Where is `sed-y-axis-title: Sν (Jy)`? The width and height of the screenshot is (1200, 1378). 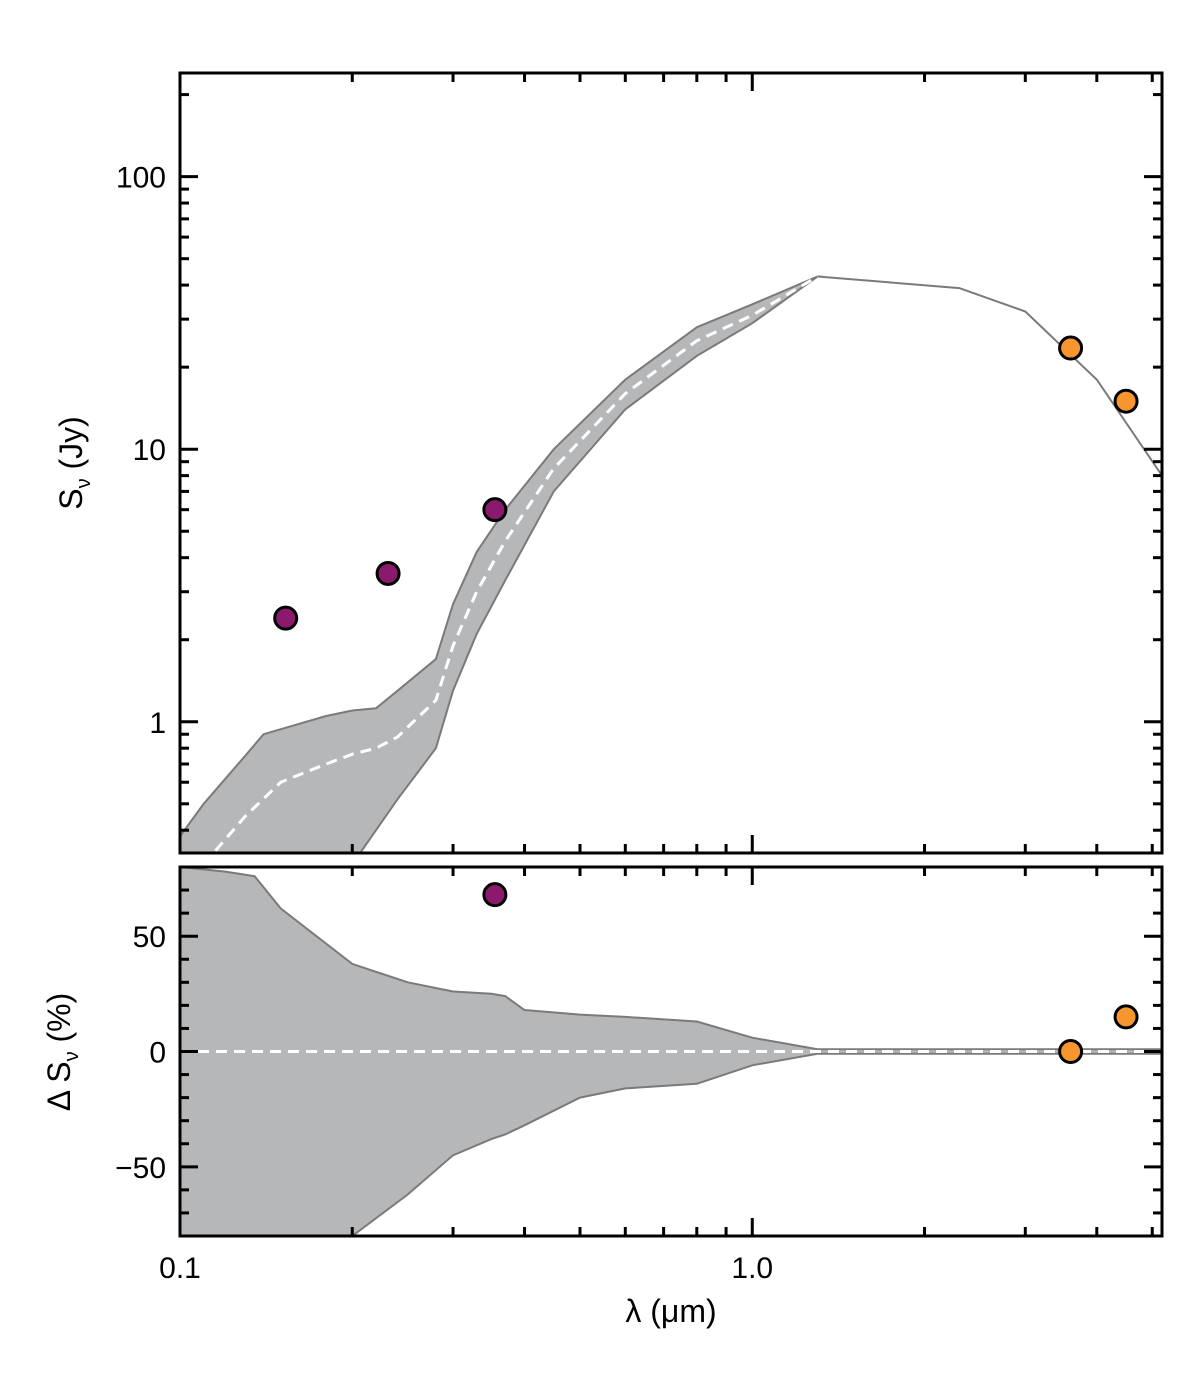
sed-y-axis-title: Sν (Jy) is located at coordinates (74, 463).